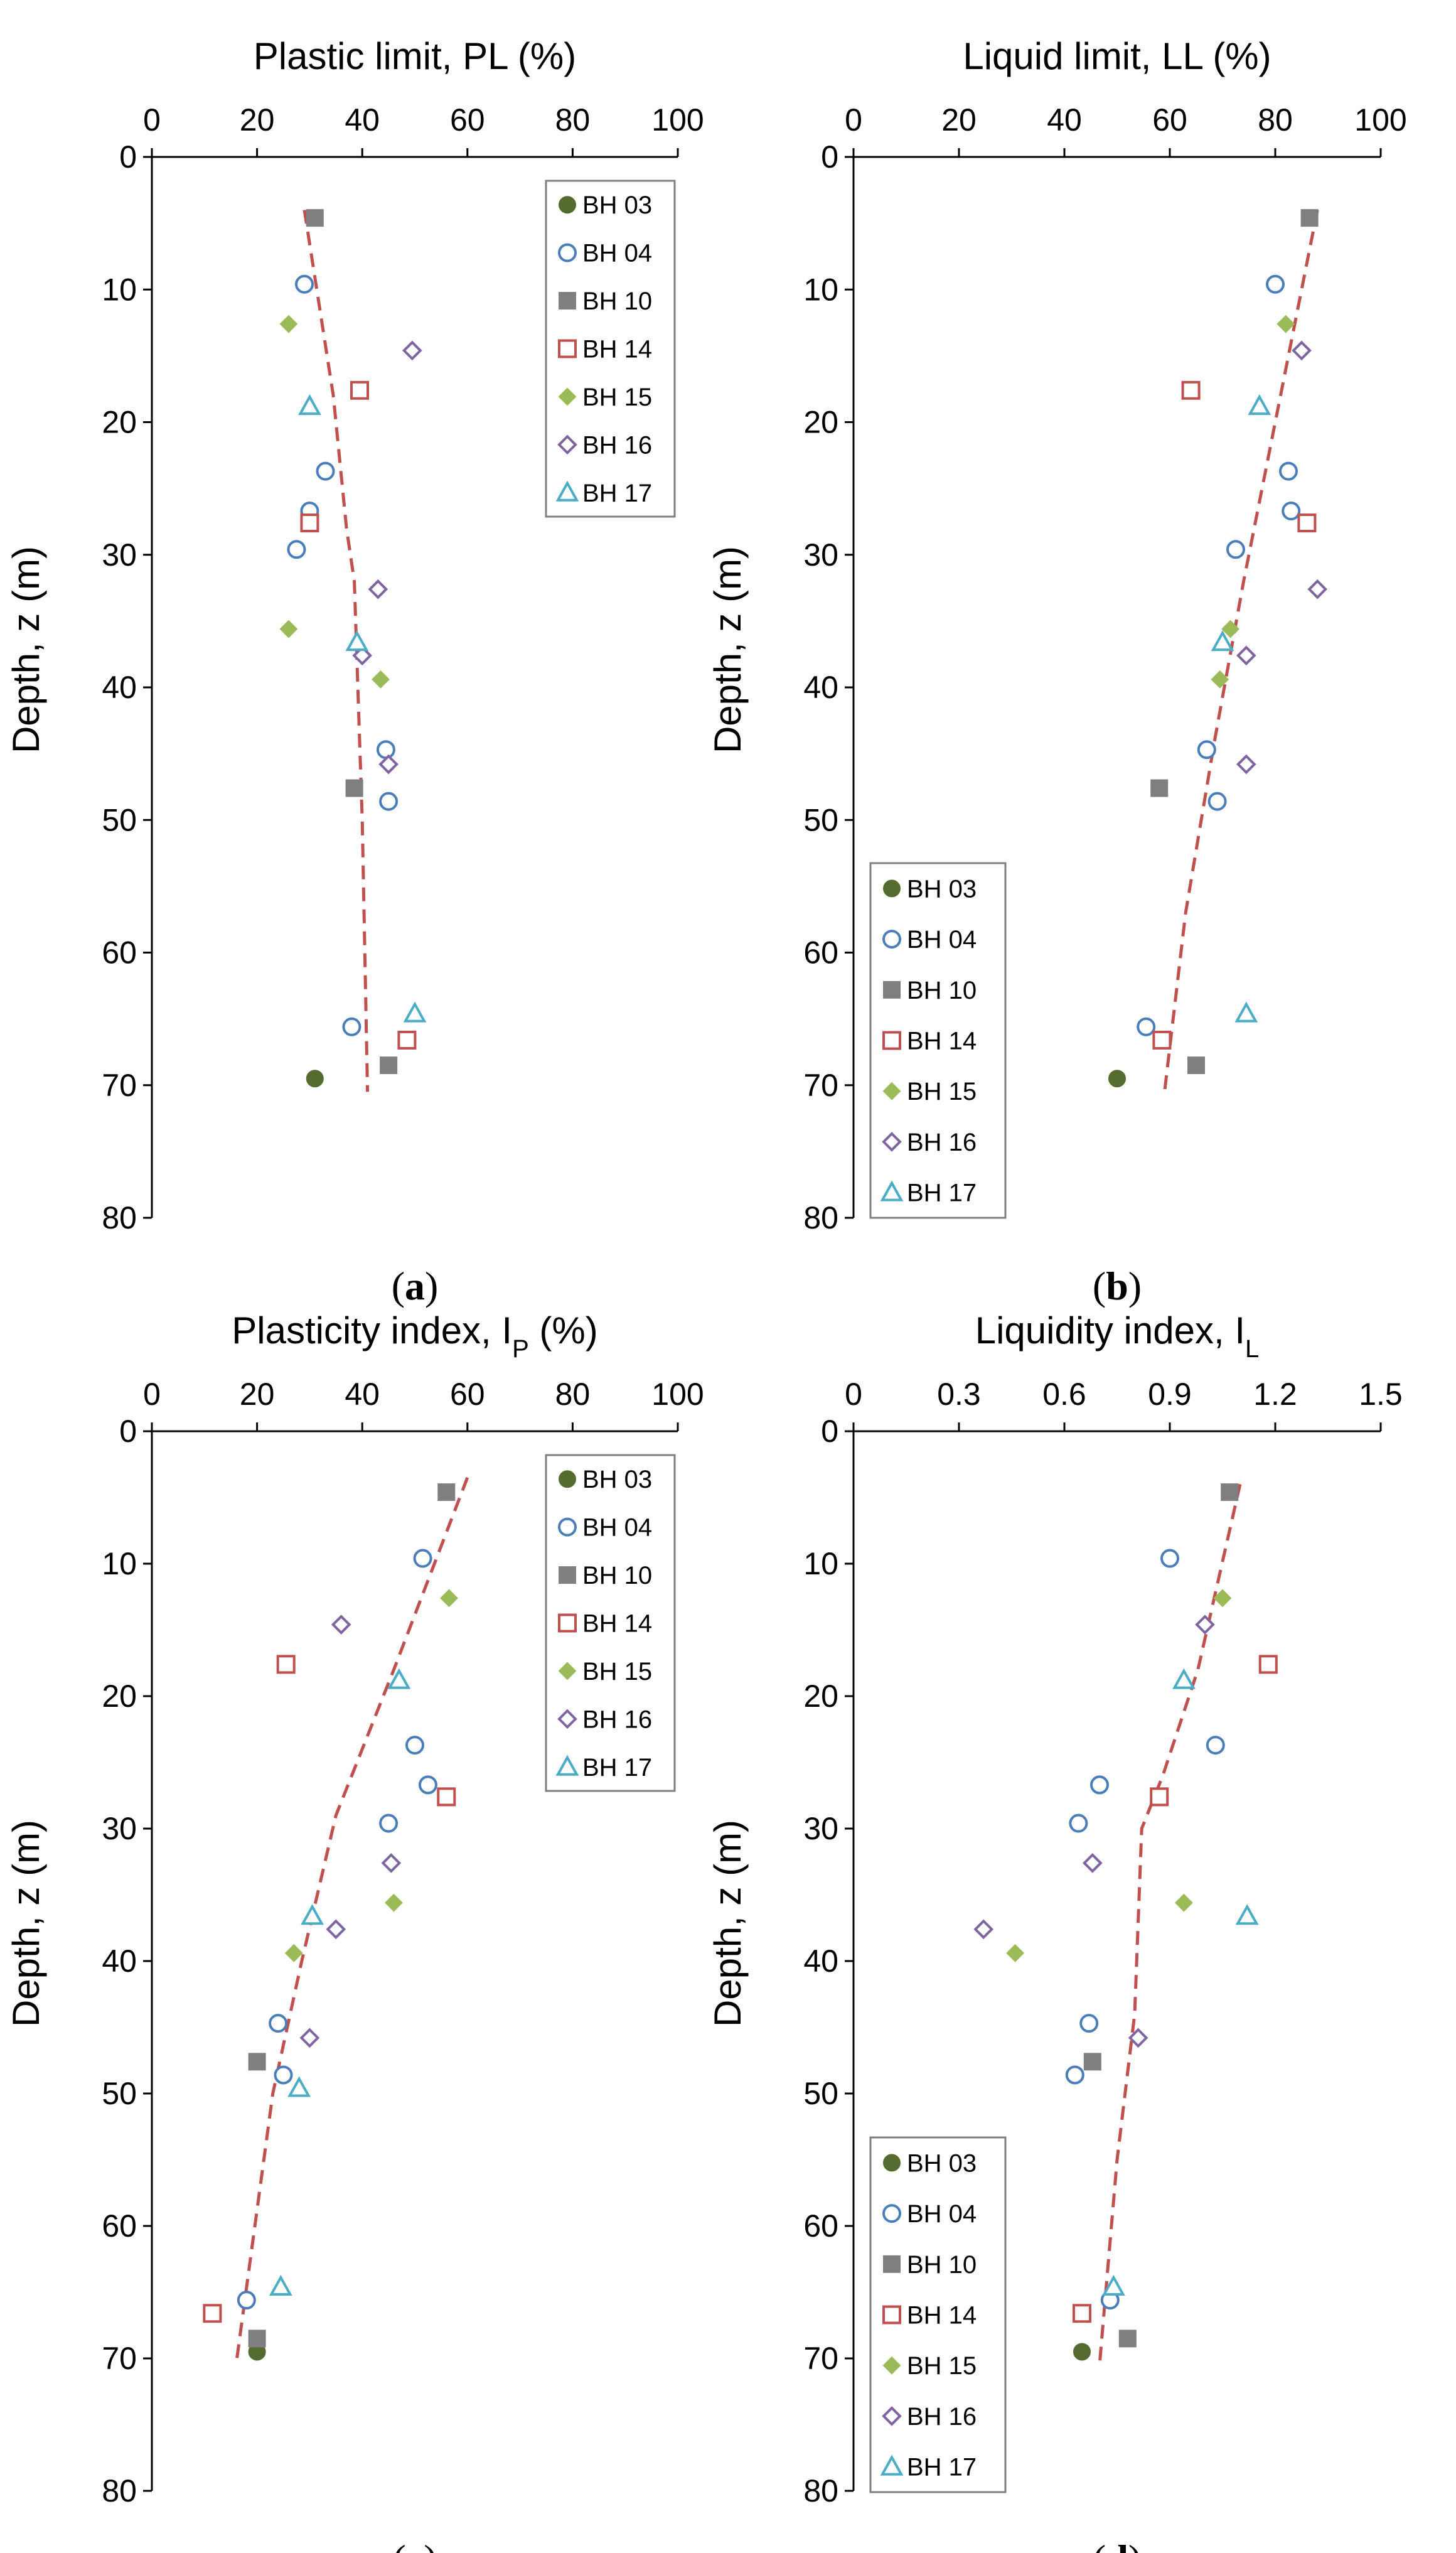  Describe the element at coordinates (1381, 1394) in the screenshot. I see `x-tick-label: 1.5` at that location.